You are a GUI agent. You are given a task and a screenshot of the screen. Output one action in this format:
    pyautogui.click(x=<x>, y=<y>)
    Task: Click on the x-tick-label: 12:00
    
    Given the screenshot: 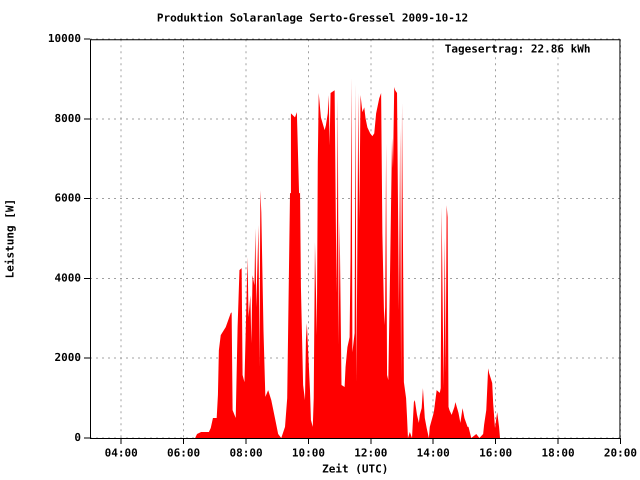 What is the action you would take?
    pyautogui.click(x=371, y=453)
    